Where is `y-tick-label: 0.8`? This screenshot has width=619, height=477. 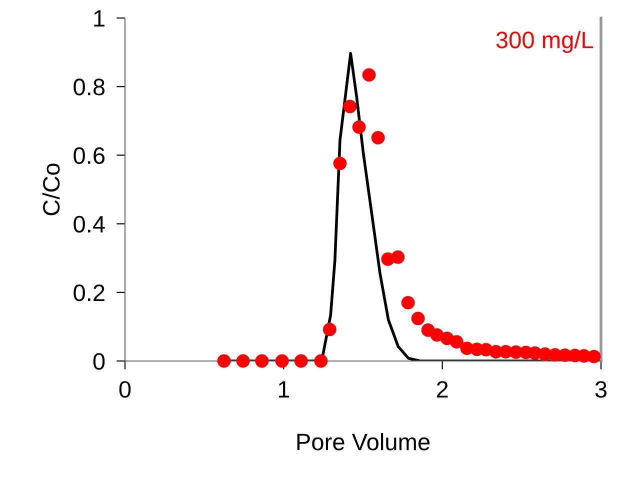
y-tick-label: 0.8 is located at coordinates (89, 87).